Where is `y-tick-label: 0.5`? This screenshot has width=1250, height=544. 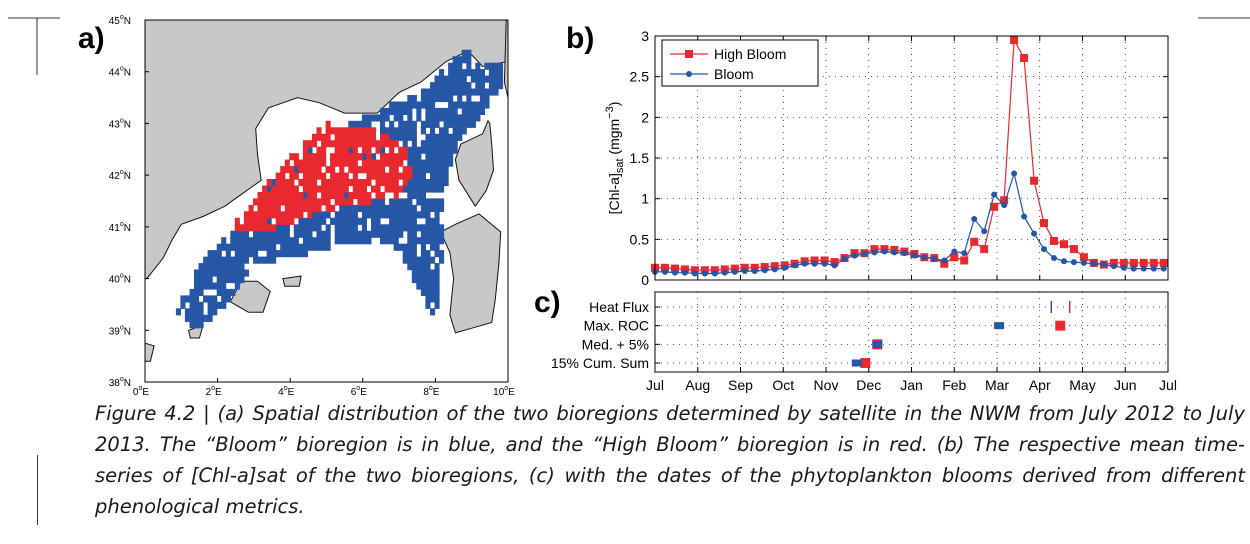 y-tick-label: 0.5 is located at coordinates (640, 239).